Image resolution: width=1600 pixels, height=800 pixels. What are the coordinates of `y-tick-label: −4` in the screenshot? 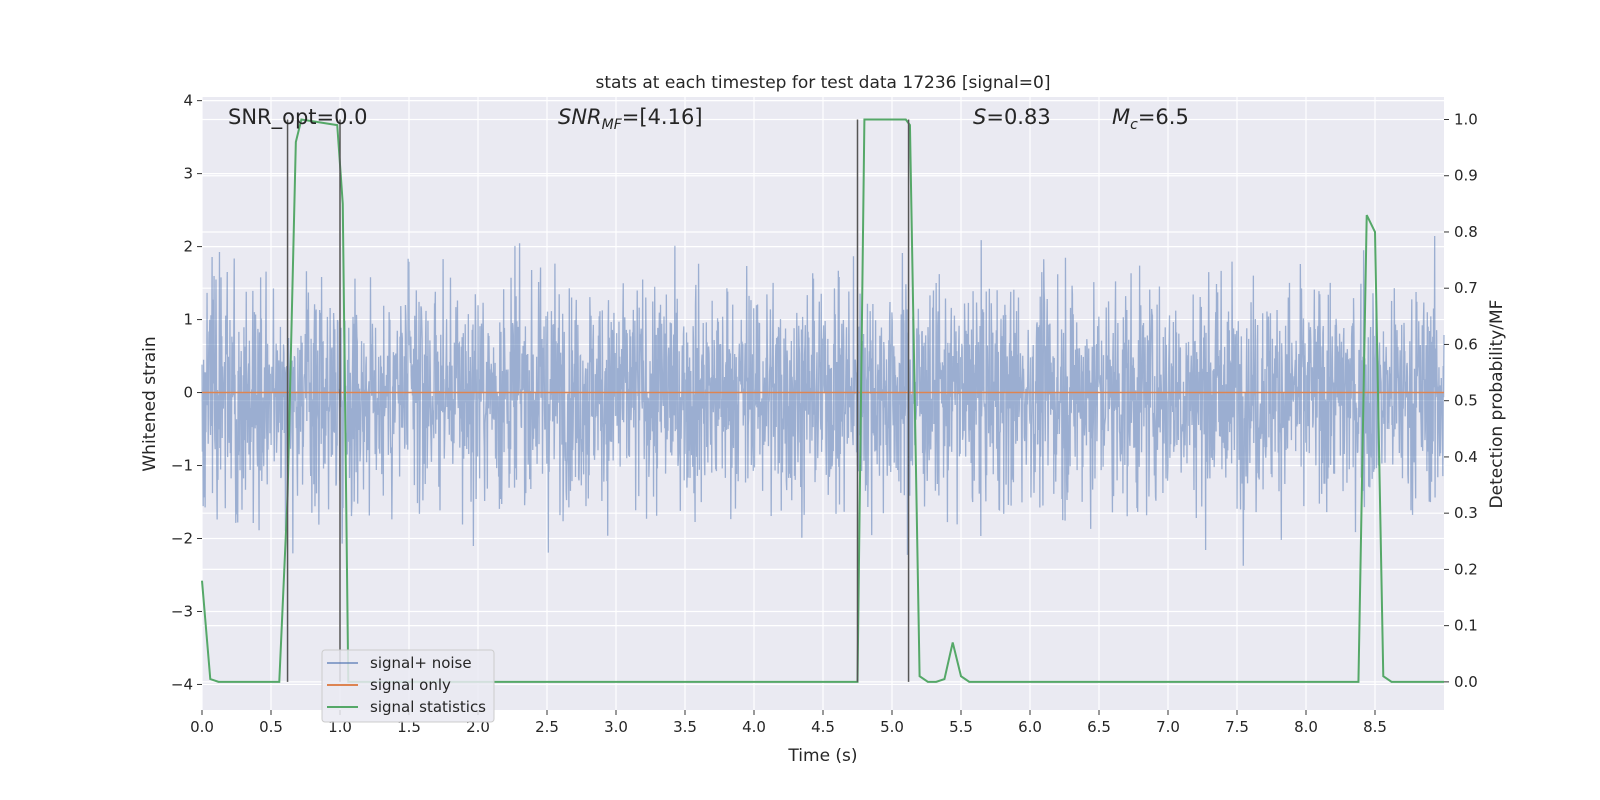 It's located at (182, 684).